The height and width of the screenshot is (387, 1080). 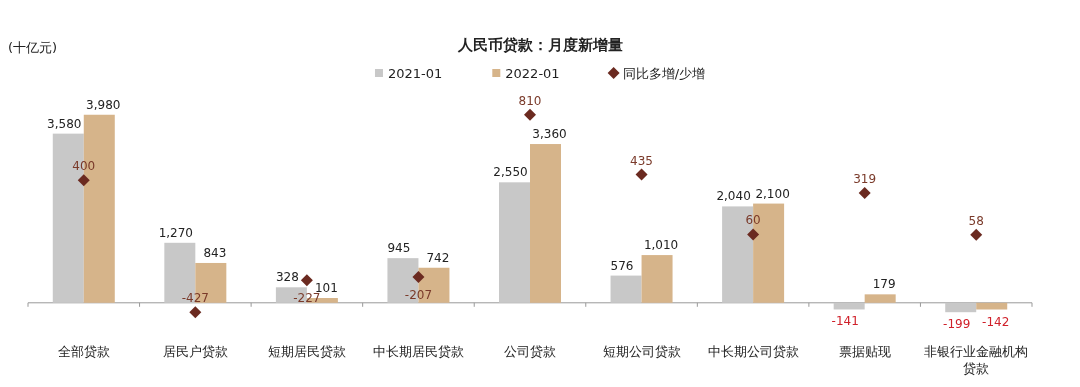 I want to click on legend-label: 同比多增/少增, so click(x=664, y=73).